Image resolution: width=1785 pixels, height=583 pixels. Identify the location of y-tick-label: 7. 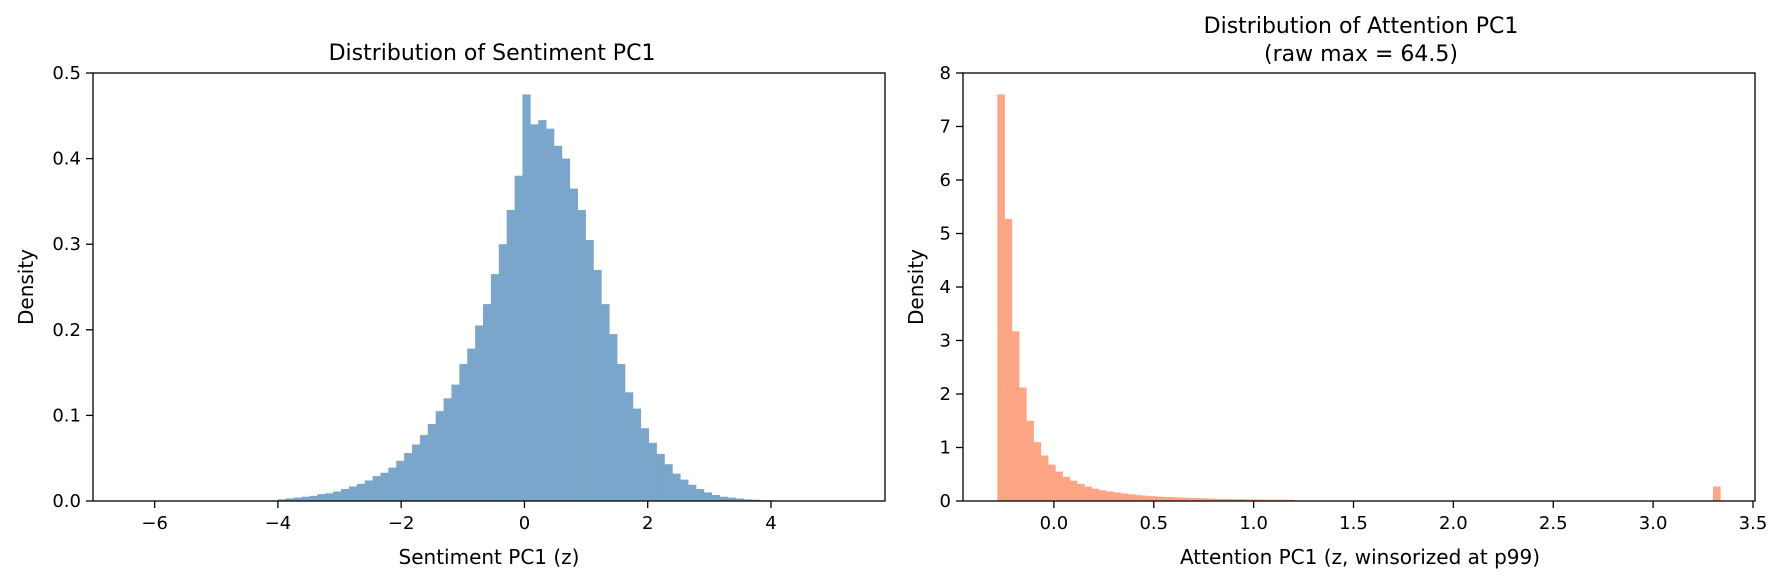
(945, 127).